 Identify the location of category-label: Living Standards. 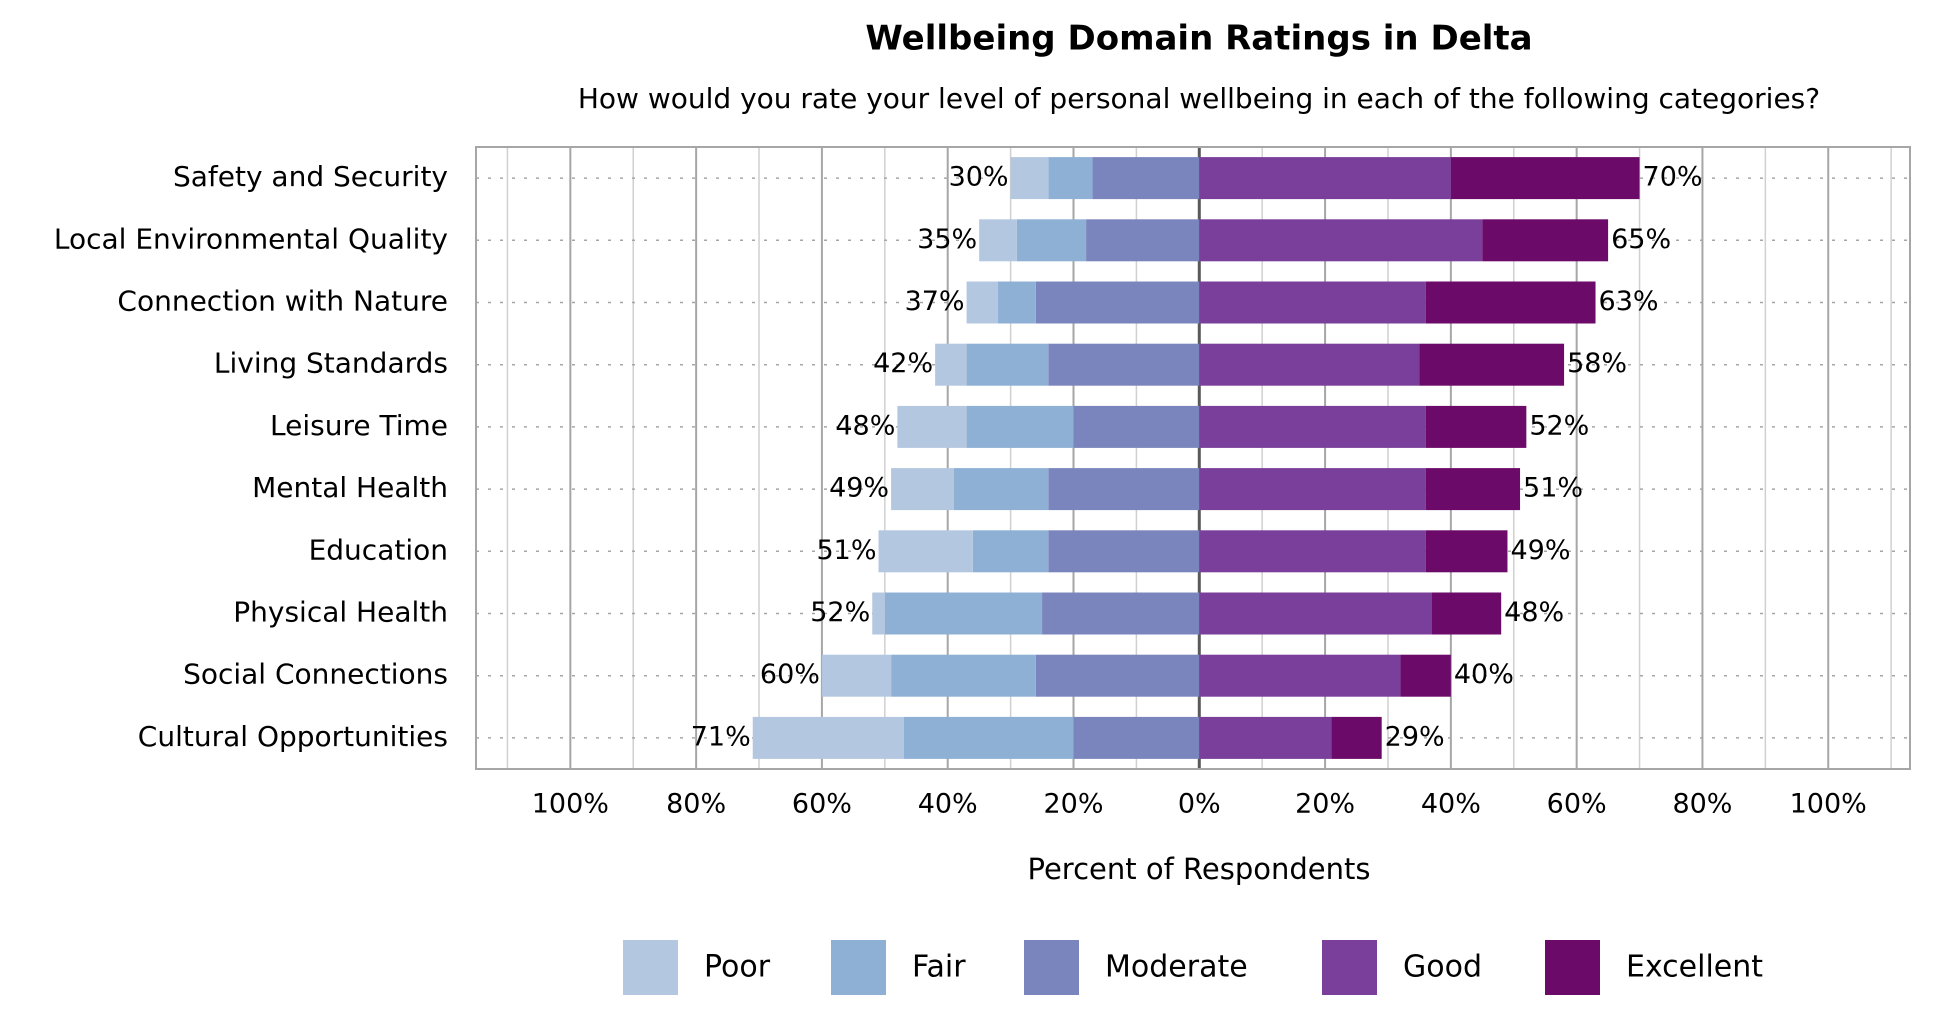
(331, 363).